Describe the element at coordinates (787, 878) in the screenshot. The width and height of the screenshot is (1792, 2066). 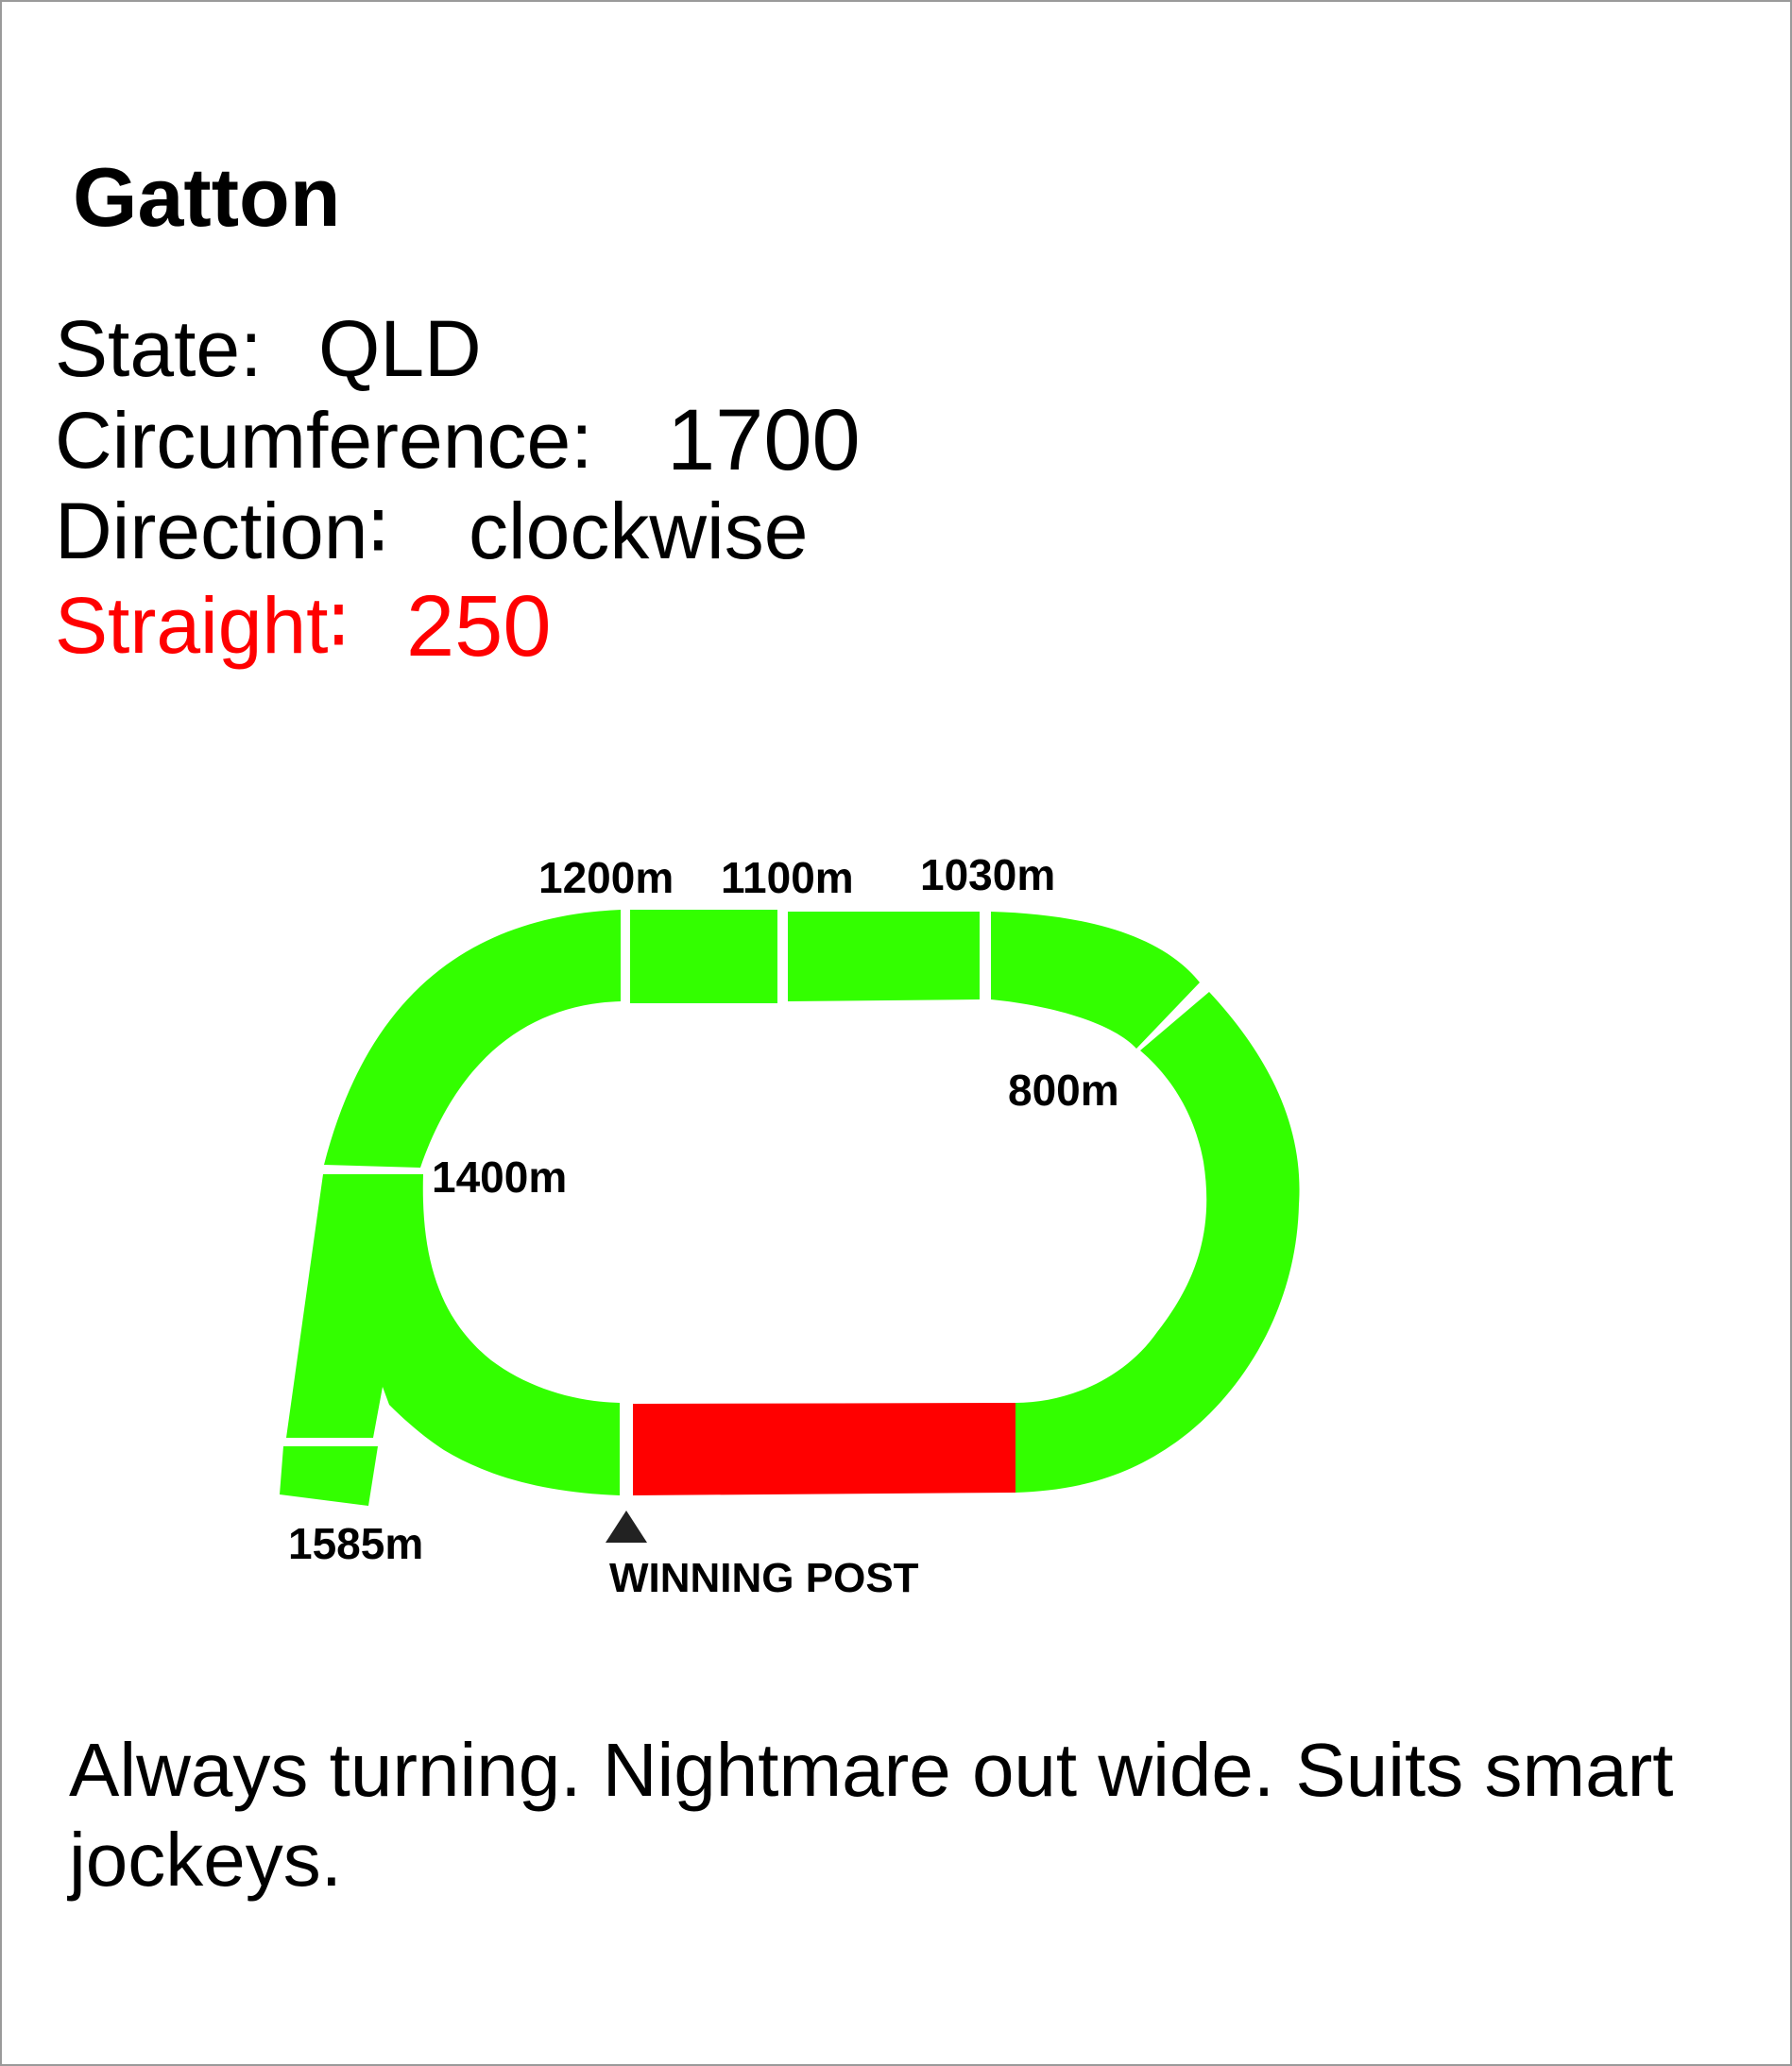
I see `marker-1100m-label: 1100m` at that location.